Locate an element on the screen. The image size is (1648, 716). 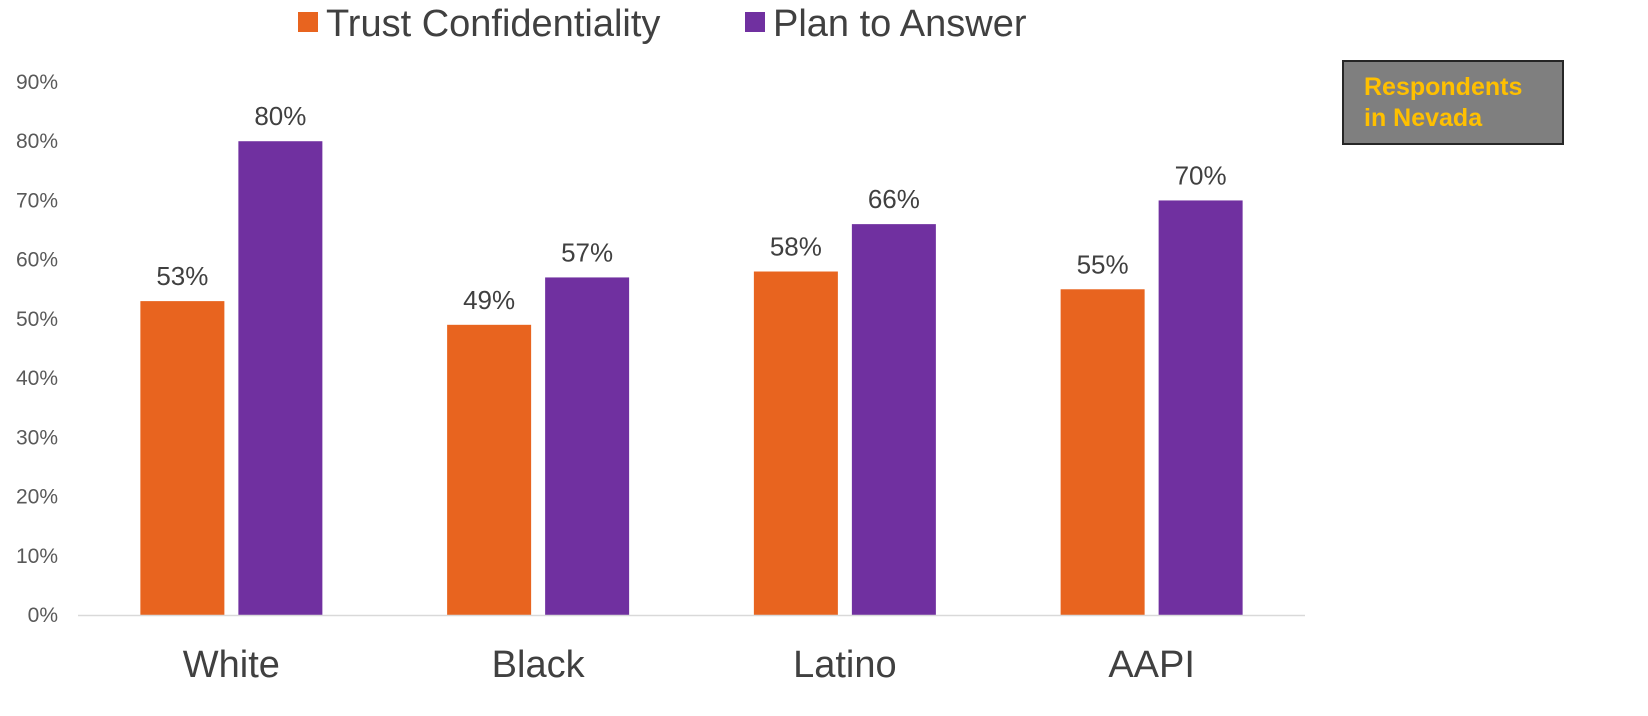
y-tick-label: 20% is located at coordinates (37, 497).